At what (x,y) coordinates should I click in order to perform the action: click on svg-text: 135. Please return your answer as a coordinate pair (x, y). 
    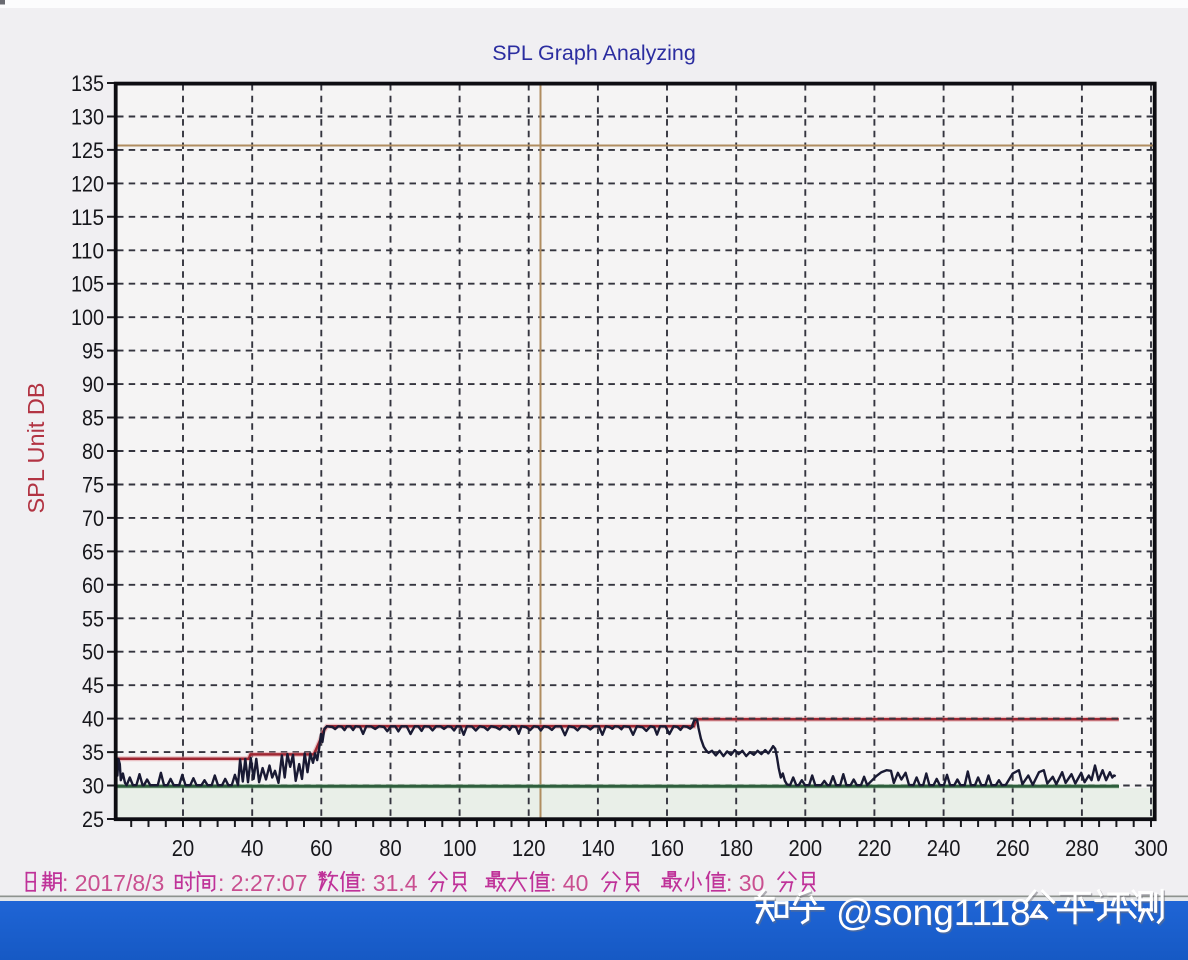
    Looking at the image, I should click on (87, 83).